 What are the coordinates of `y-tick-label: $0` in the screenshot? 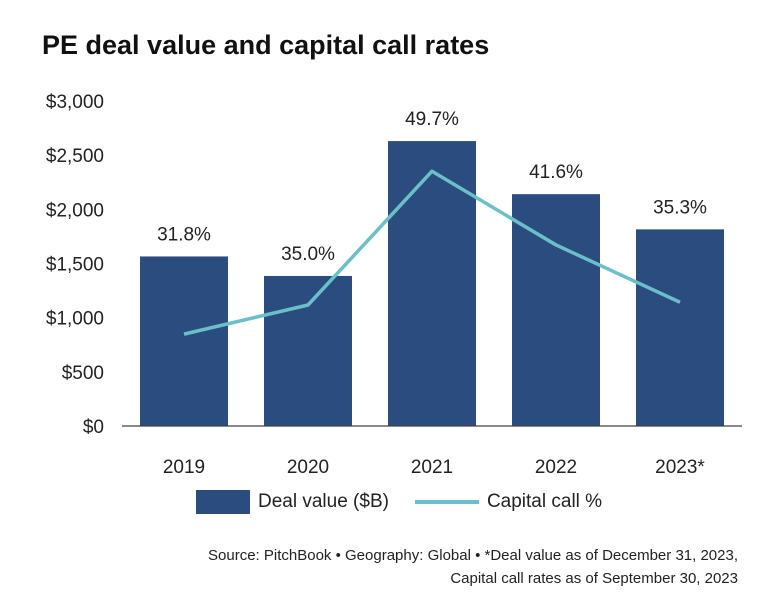 It's located at (93, 427).